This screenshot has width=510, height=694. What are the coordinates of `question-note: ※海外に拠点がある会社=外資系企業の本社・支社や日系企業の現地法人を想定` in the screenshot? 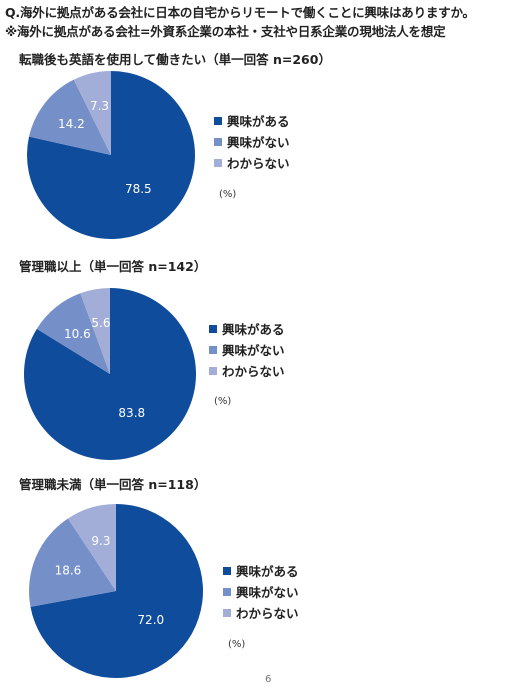 It's located at (225, 31).